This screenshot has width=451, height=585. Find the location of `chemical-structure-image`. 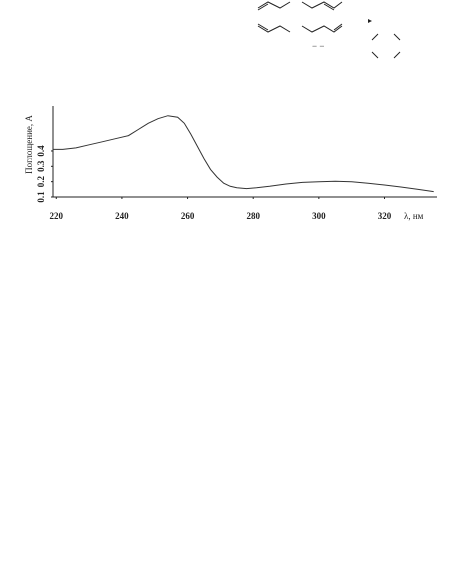

chemical-structure-image is located at coordinates (329, 30).